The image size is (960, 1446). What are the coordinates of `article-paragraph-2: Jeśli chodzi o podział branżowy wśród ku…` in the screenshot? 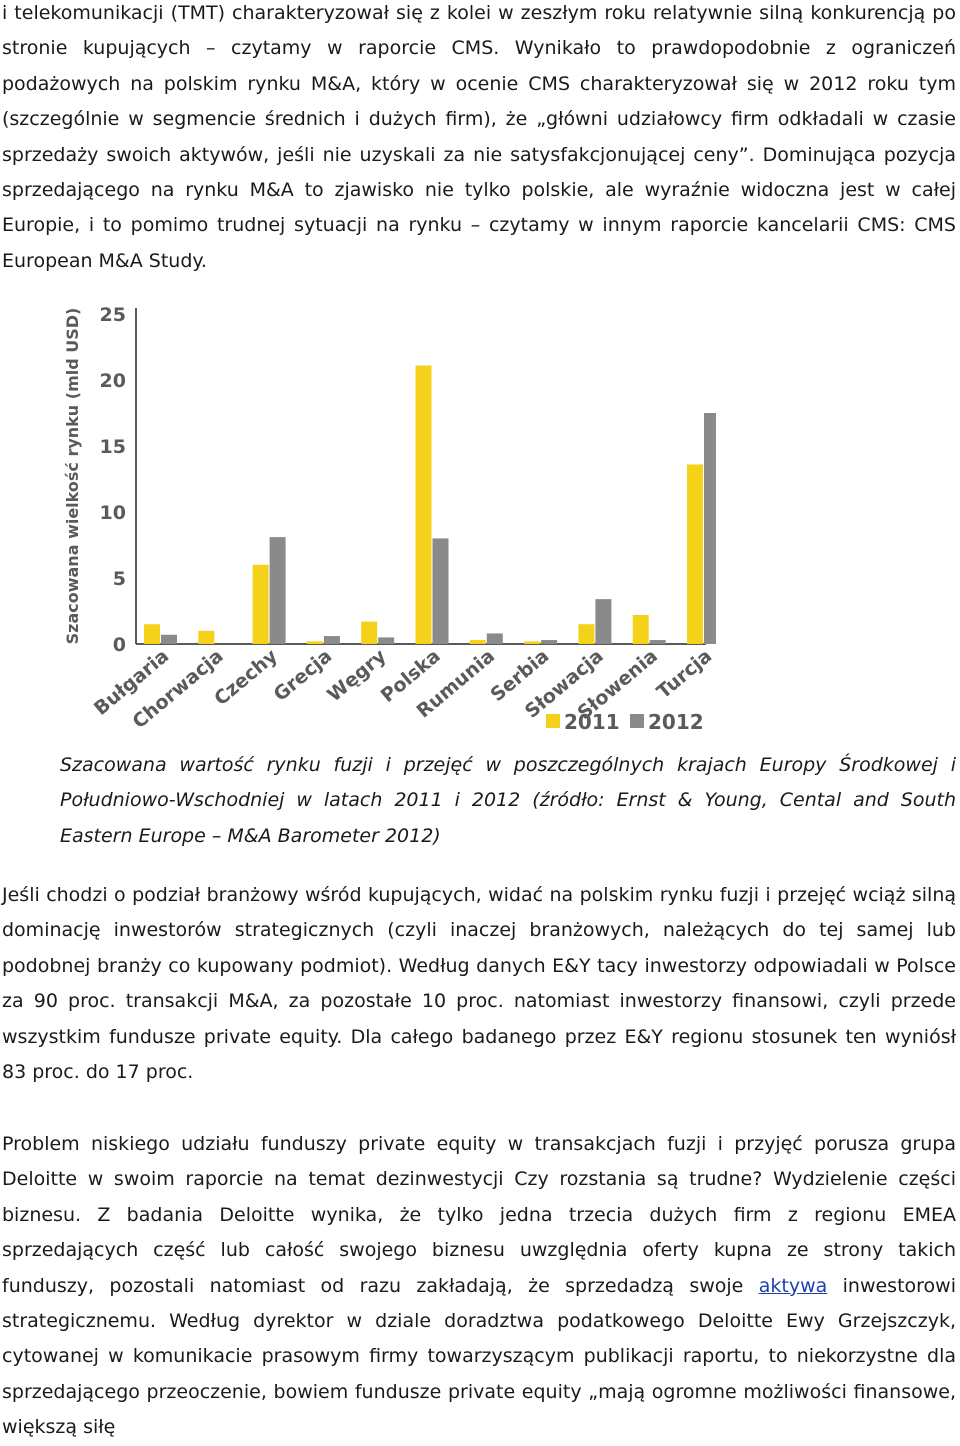 It's located at (479, 984).